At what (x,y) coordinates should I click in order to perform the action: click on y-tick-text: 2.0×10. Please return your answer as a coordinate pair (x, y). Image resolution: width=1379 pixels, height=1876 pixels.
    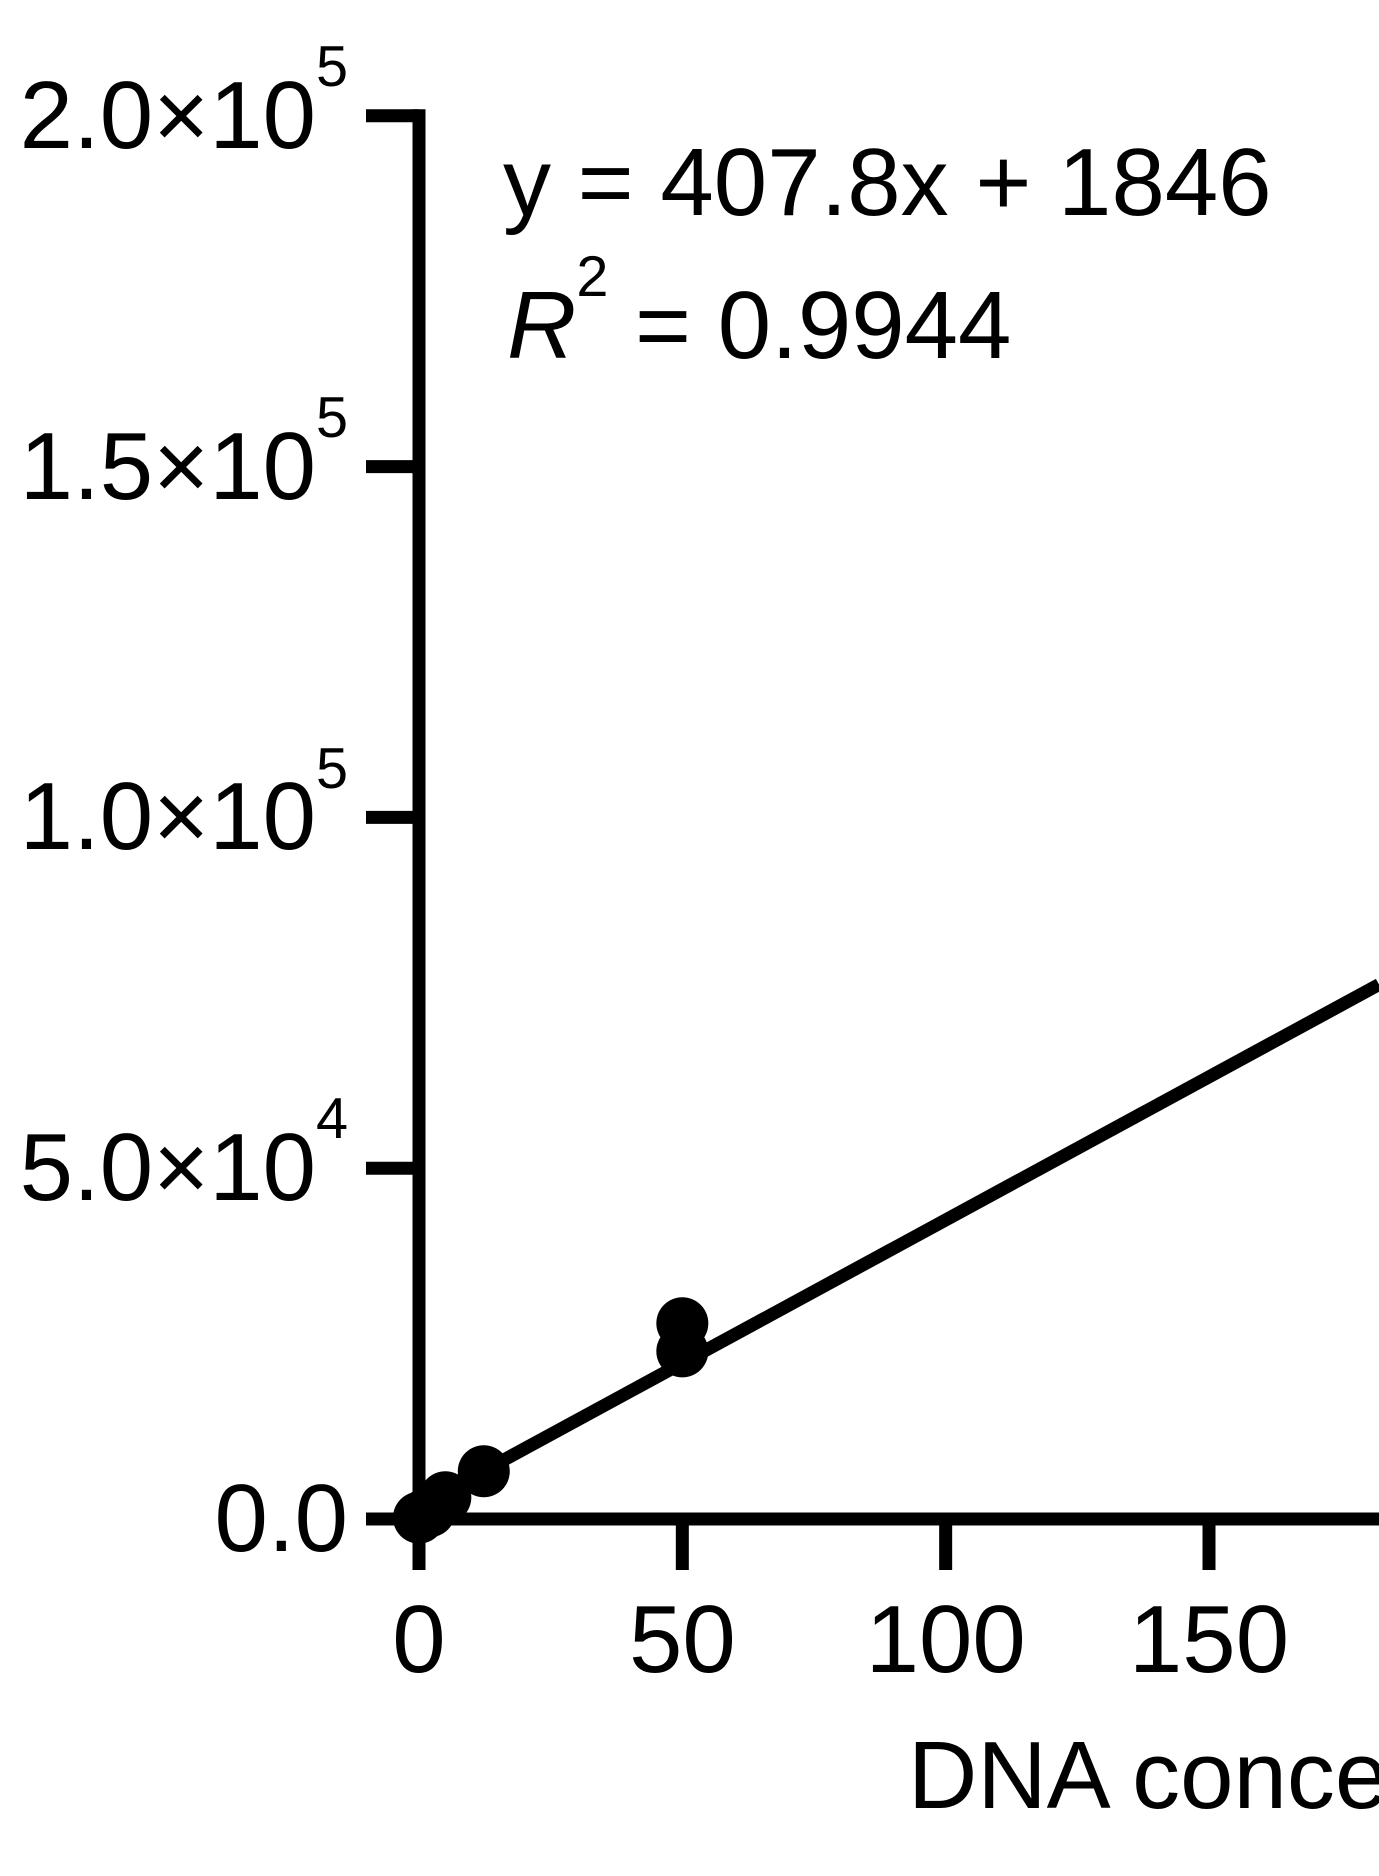
    Looking at the image, I should click on (167, 115).